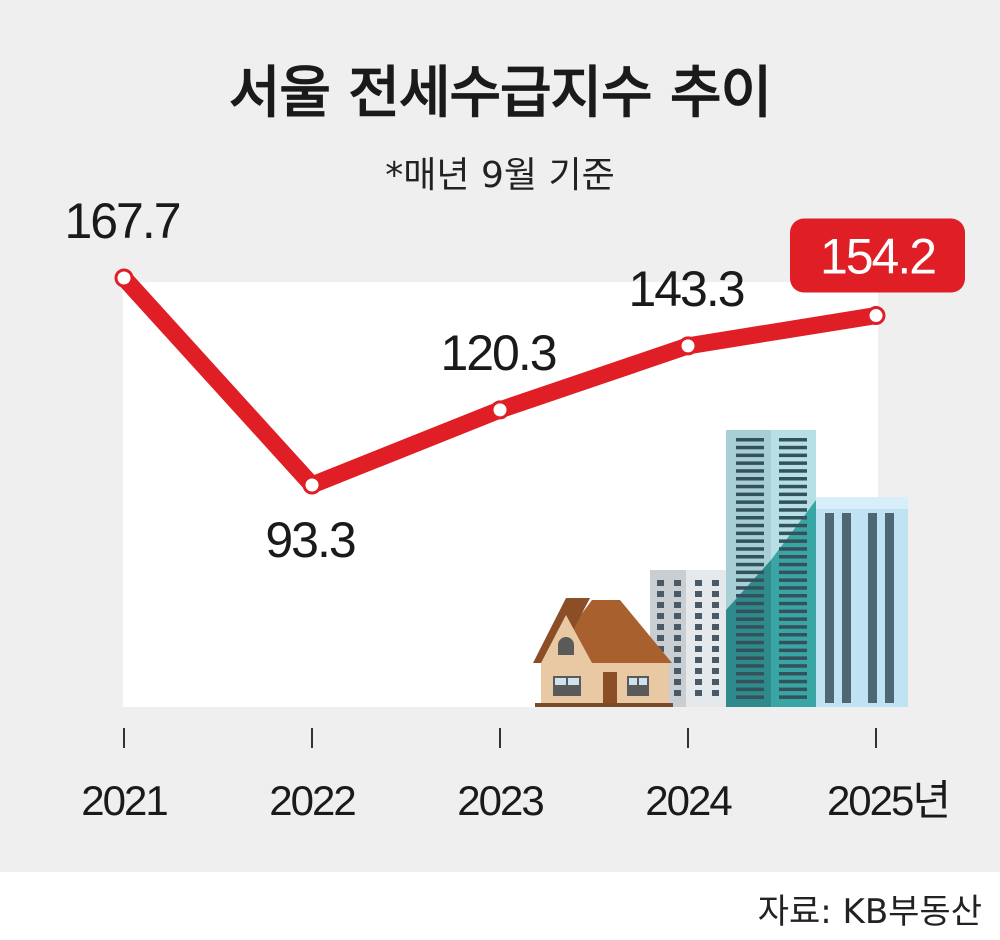  What do you see at coordinates (312, 485) in the screenshot?
I see `data-point-2022` at bounding box center [312, 485].